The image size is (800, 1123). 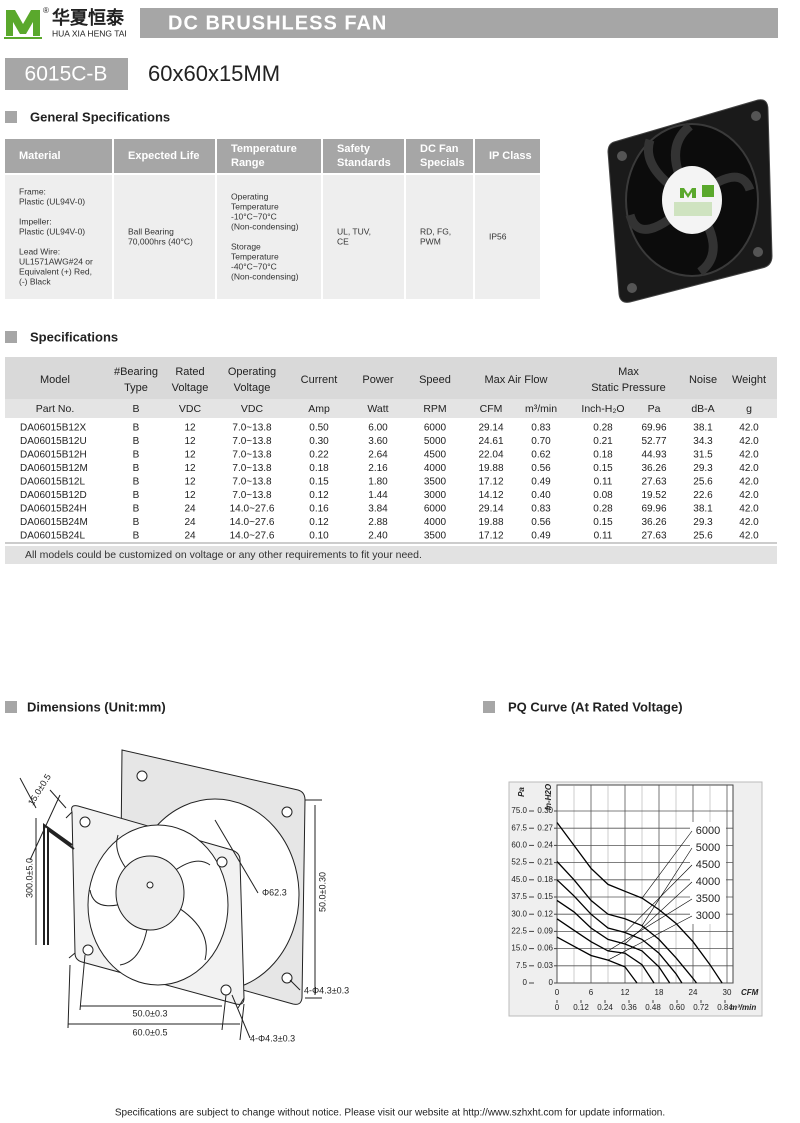 I want to click on cell: 0.16, so click(x=319, y=509).